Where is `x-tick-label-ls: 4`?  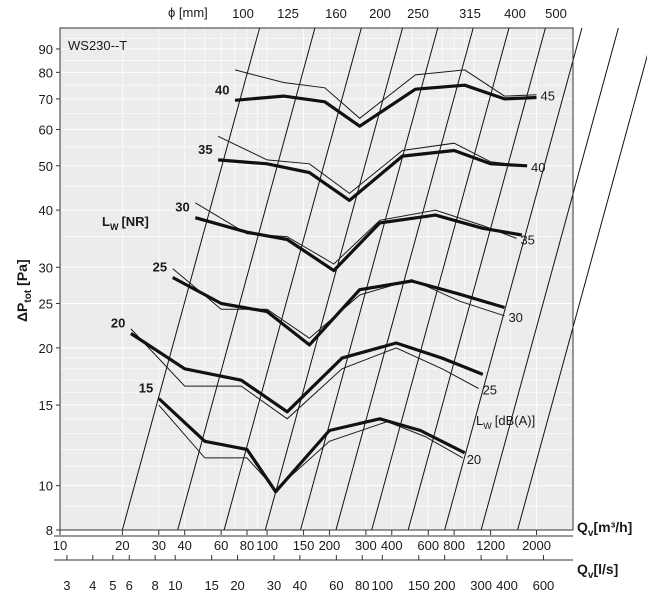 x-tick-label-ls: 4 is located at coordinates (92, 585).